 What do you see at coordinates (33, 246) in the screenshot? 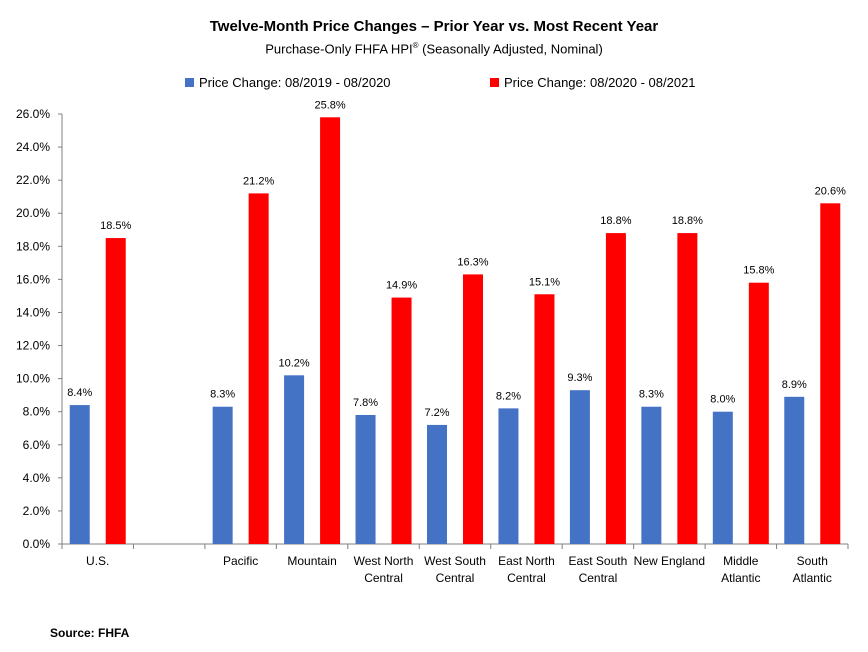
I see `y-tick-label: 18.0%` at bounding box center [33, 246].